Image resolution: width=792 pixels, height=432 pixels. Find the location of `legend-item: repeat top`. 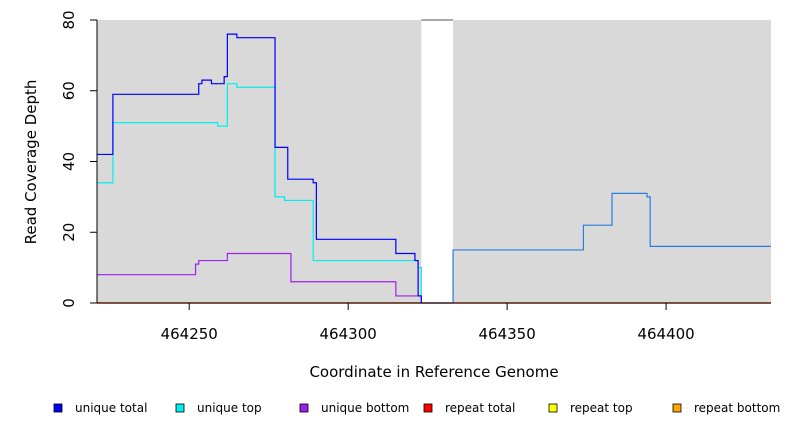

legend-item: repeat top is located at coordinates (590, 408).